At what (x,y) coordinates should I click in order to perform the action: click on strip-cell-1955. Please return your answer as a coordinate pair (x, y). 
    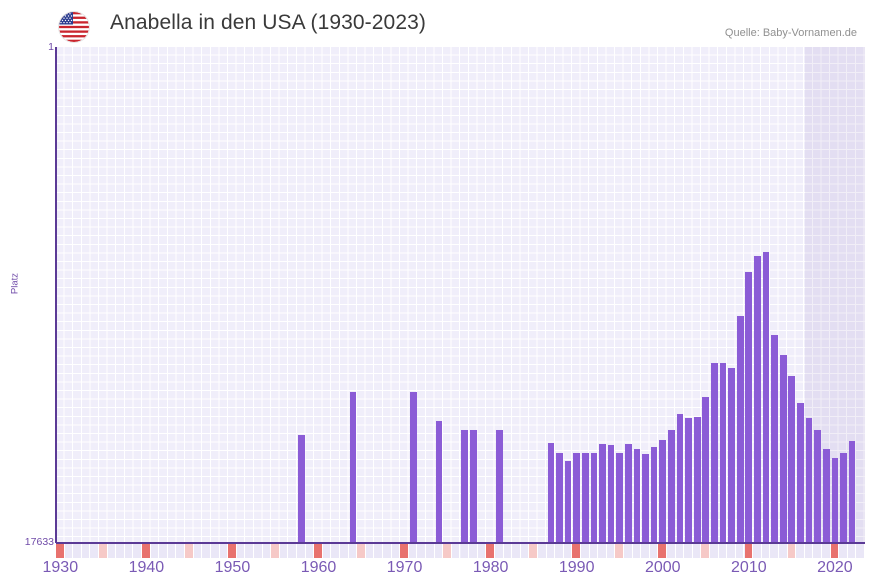
    Looking at the image, I should click on (275, 551).